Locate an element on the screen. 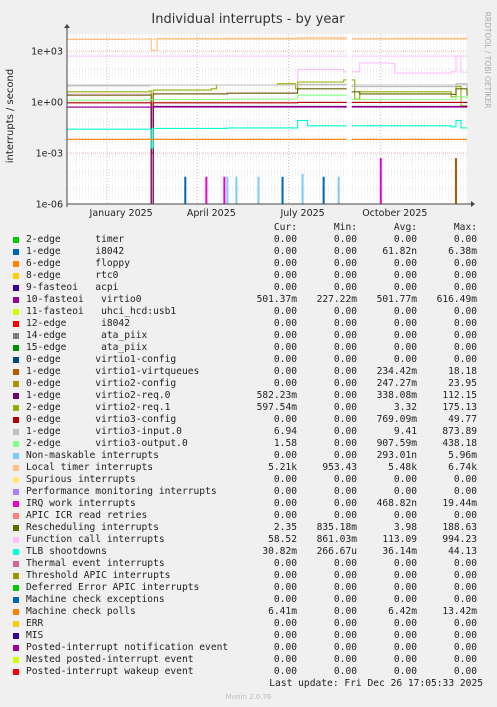 The height and width of the screenshot is (707, 497). legend-row: APIC ICR read retries 0.00 0.00 0.00 0.00 is located at coordinates (248, 516).